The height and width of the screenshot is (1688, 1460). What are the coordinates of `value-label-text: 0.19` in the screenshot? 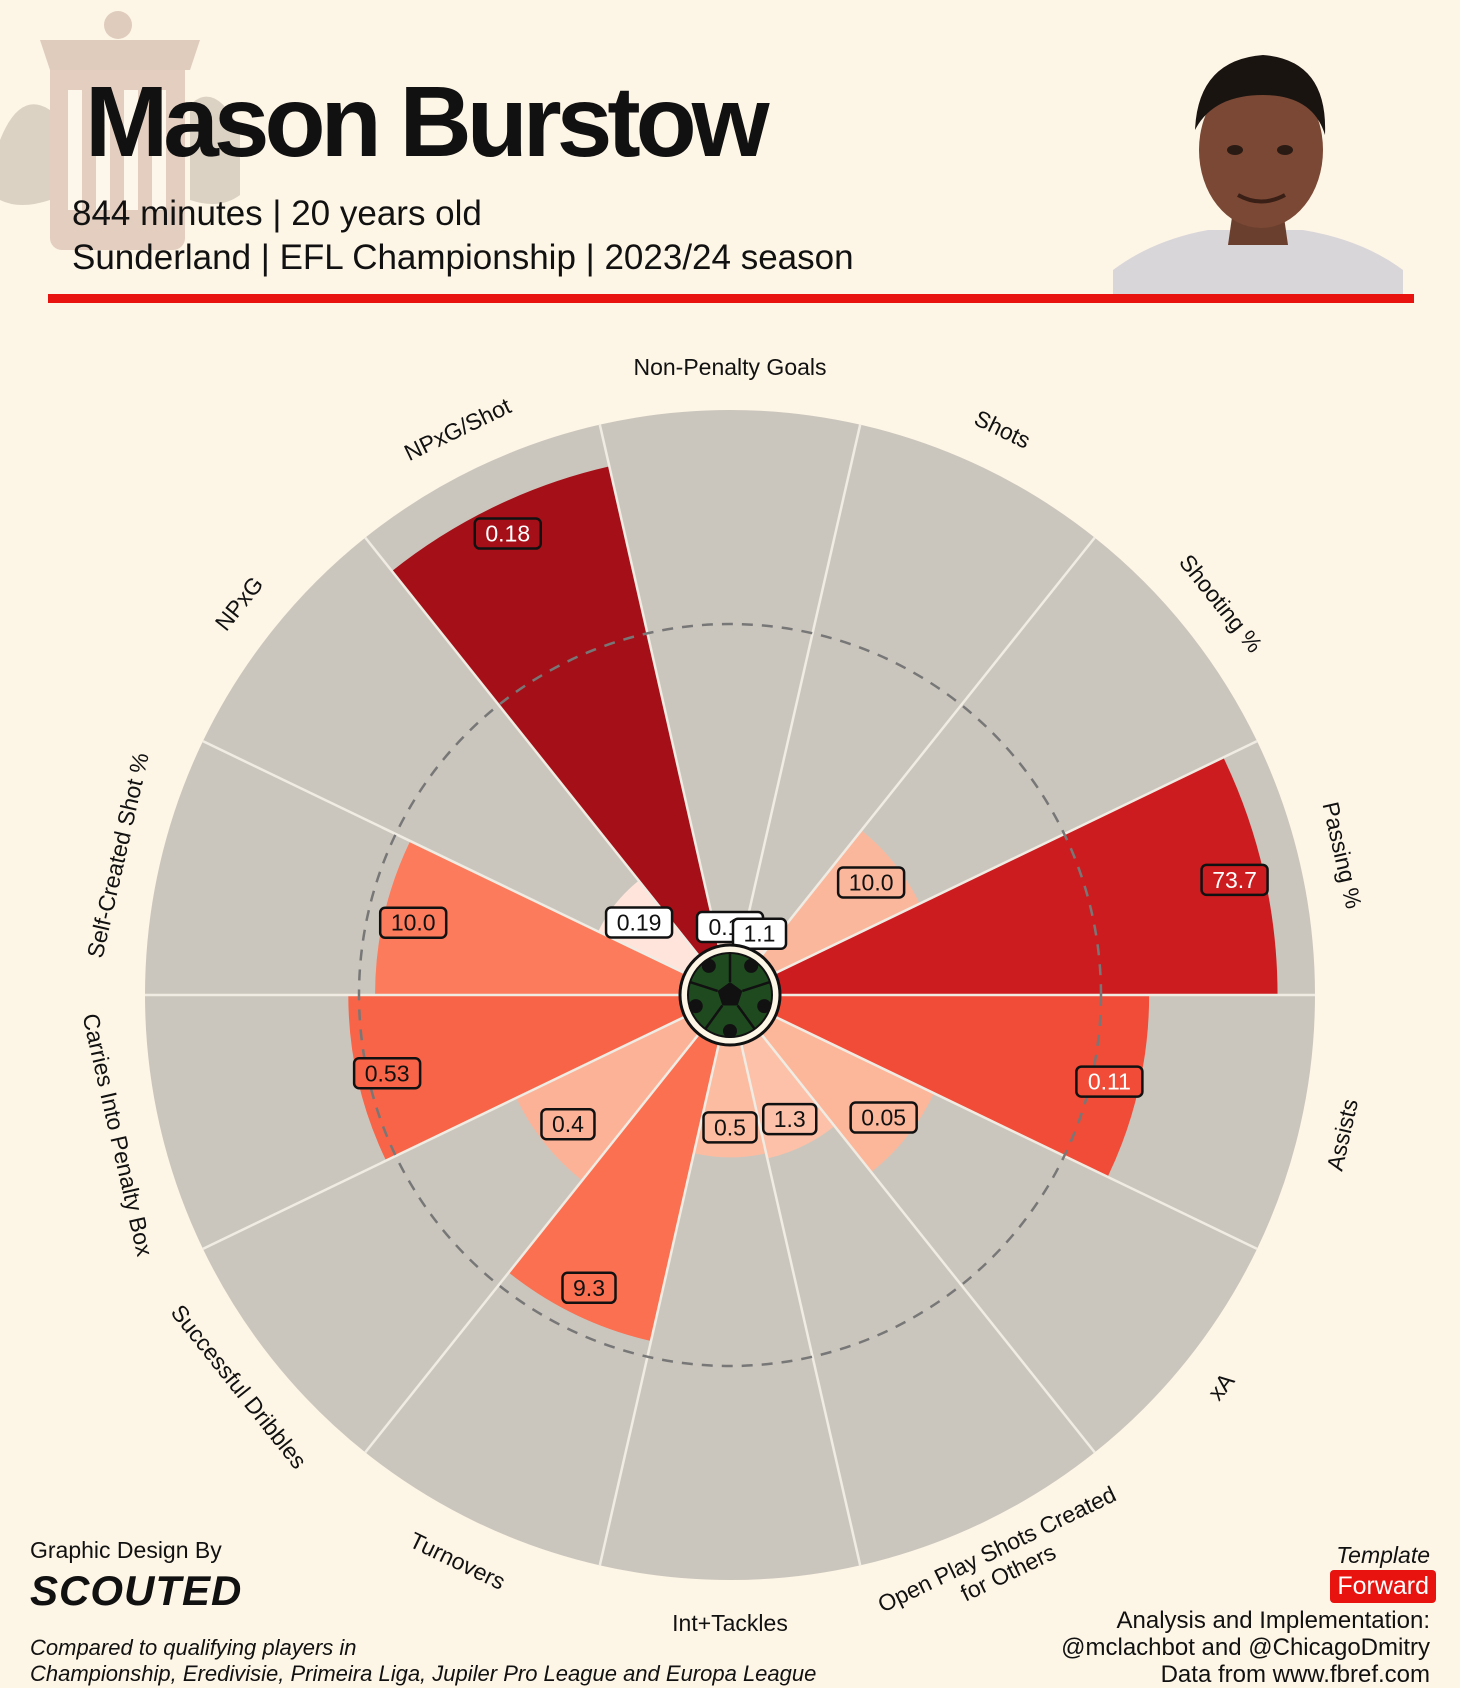 It's located at (639, 922).